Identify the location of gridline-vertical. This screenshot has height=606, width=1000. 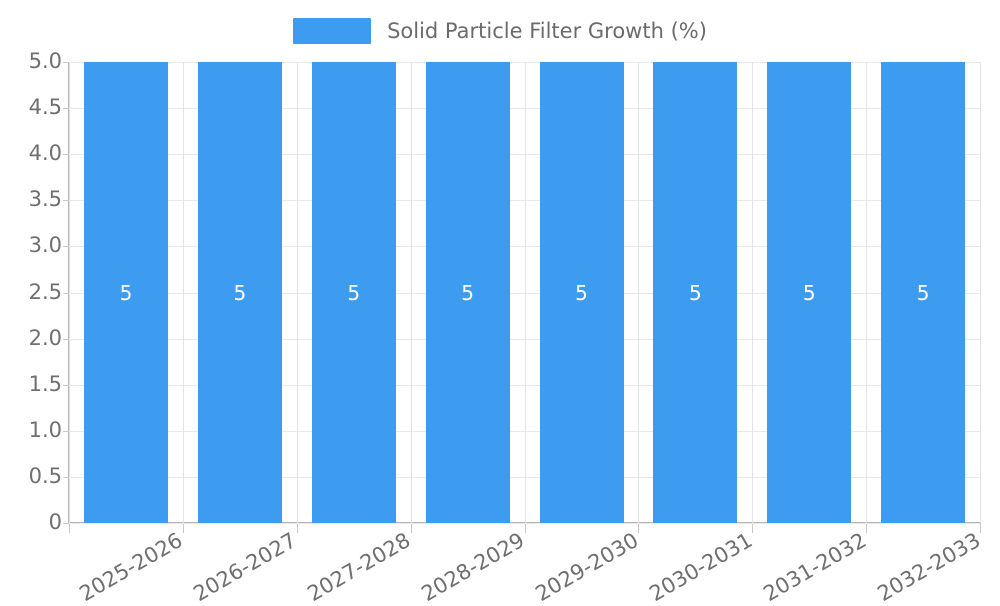
(980, 292).